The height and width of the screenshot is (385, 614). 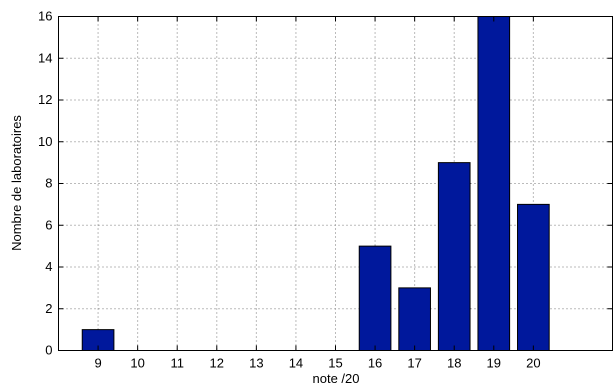 What do you see at coordinates (48, 183) in the screenshot?
I see `y-tick-label: 8` at bounding box center [48, 183].